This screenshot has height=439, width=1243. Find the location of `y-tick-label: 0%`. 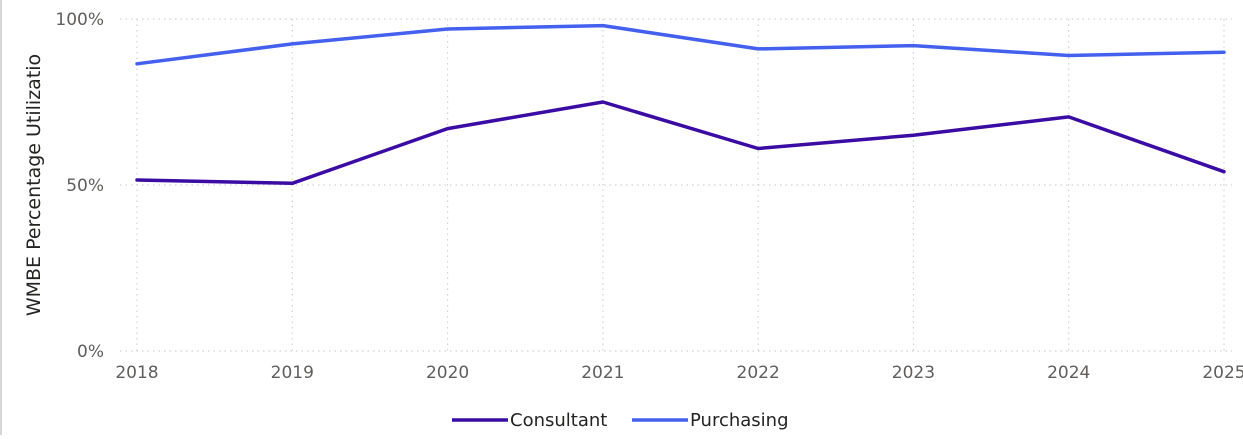

y-tick-label: 0% is located at coordinates (90, 352).